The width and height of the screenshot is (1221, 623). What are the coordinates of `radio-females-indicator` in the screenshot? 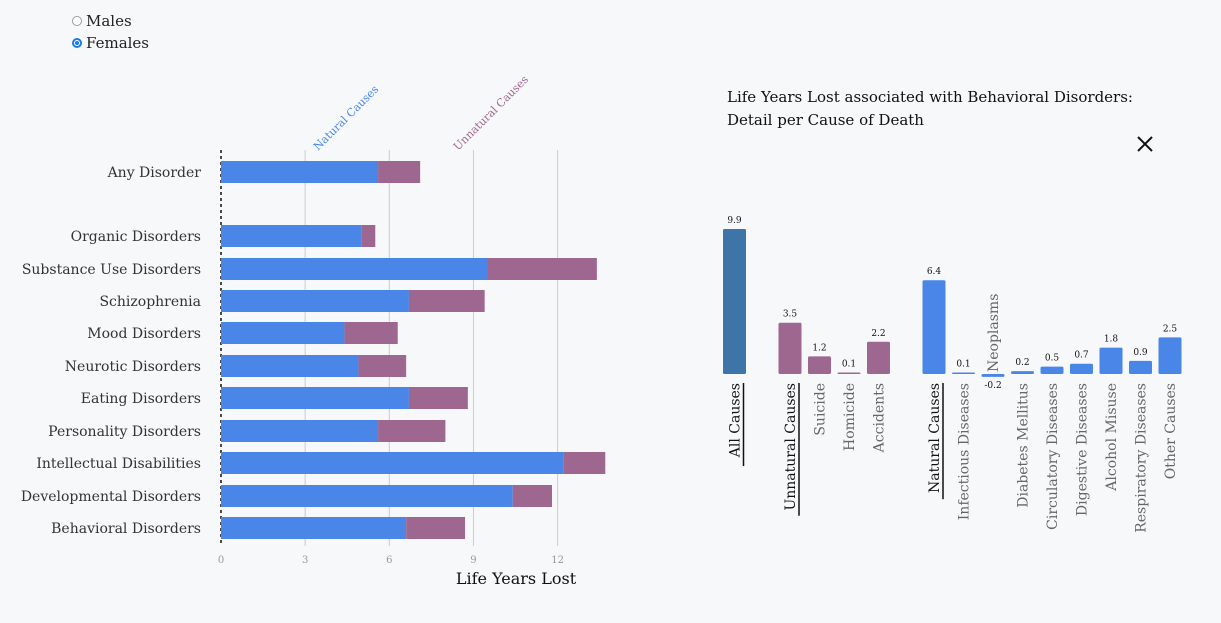 It's located at (77, 43).